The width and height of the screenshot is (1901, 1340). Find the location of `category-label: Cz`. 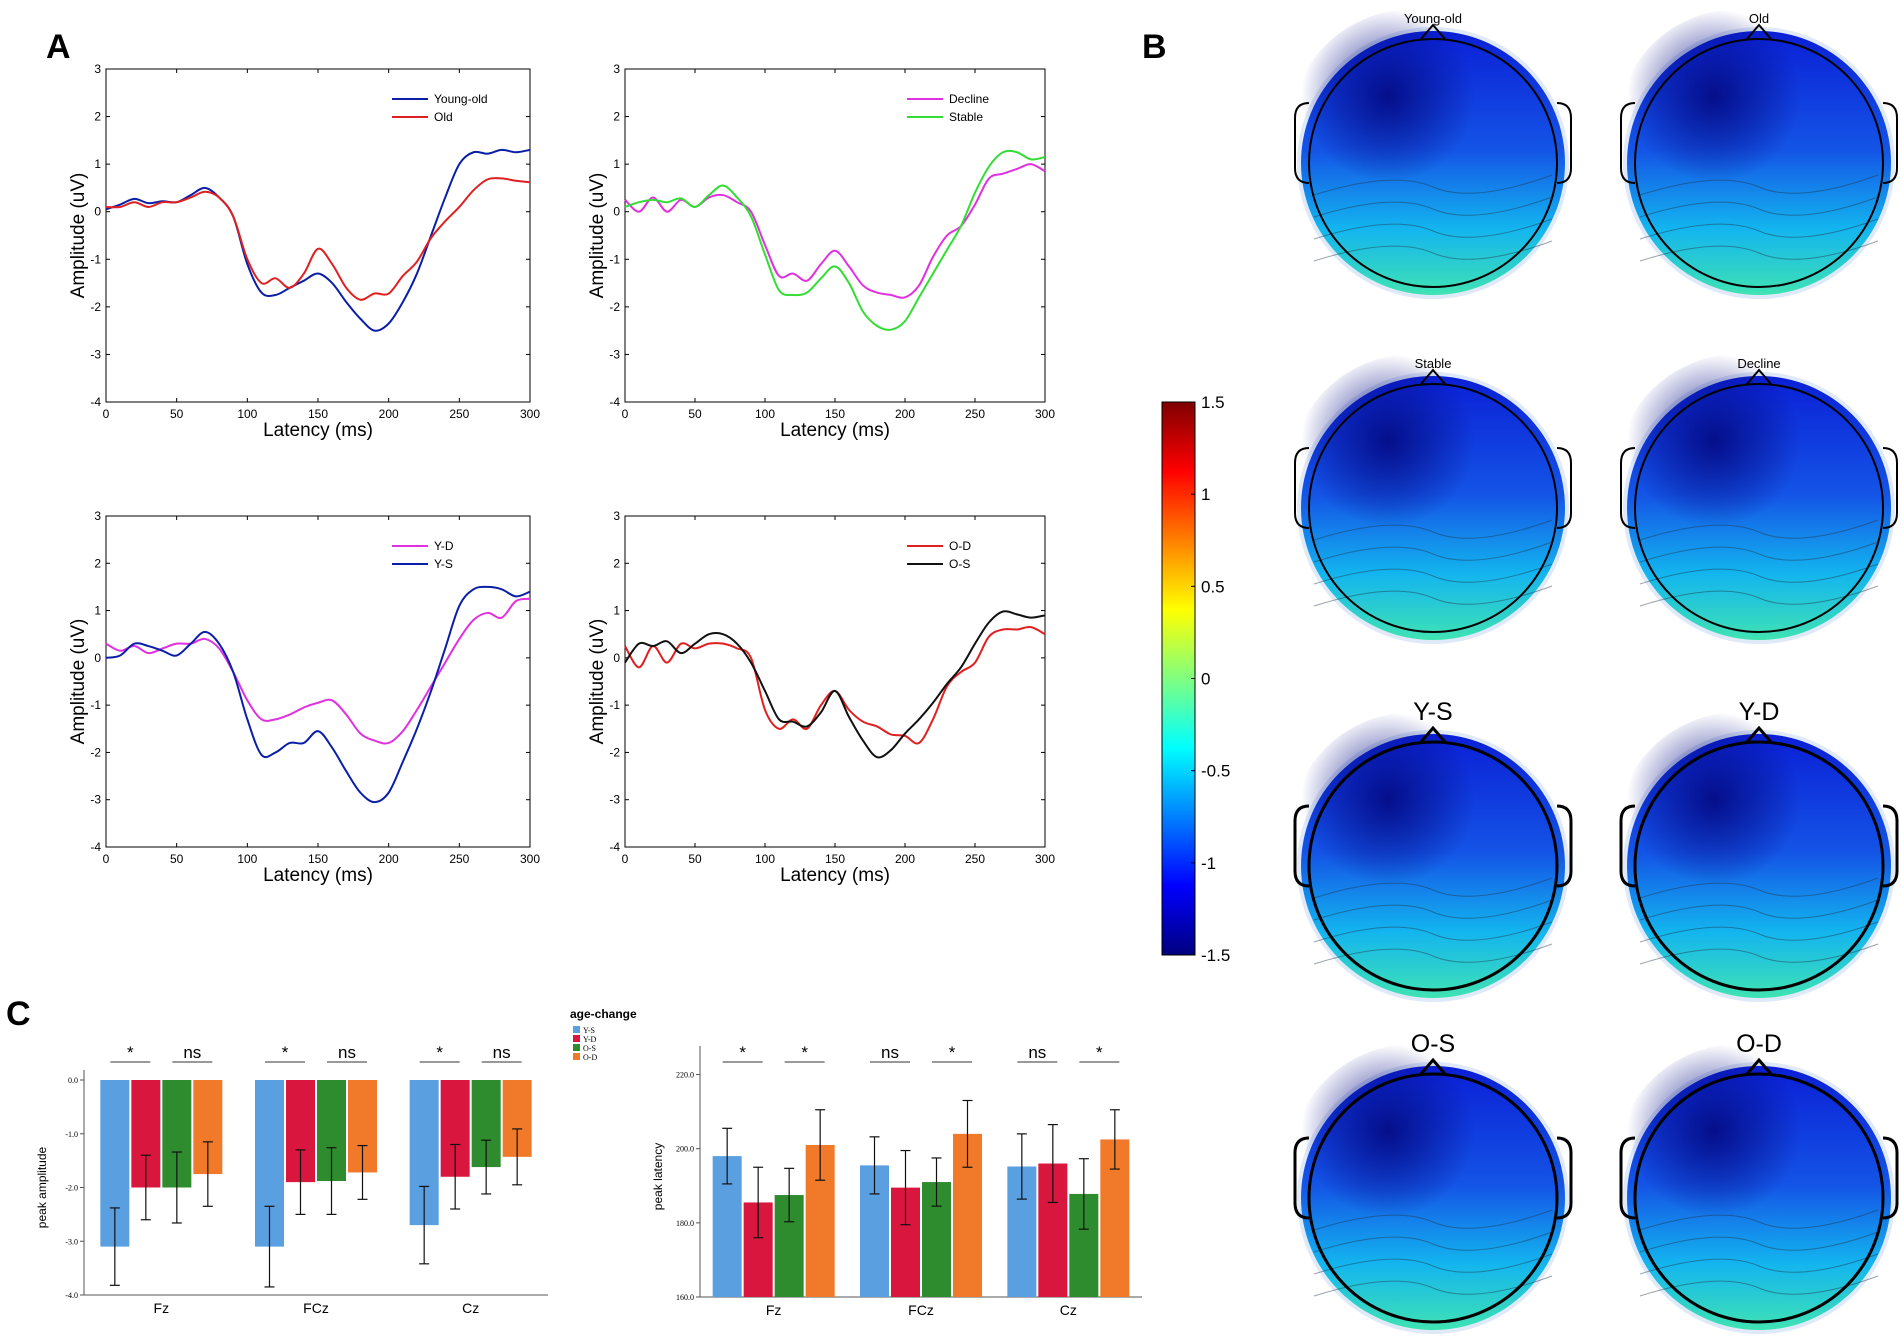

category-label: Cz is located at coordinates (1068, 1310).